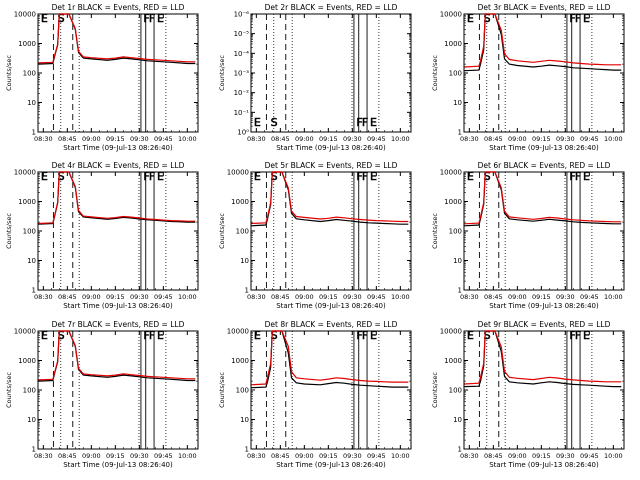  I want to click on chart-title: Det 1r BLACK = Events, RED = LLD, so click(118, 7).